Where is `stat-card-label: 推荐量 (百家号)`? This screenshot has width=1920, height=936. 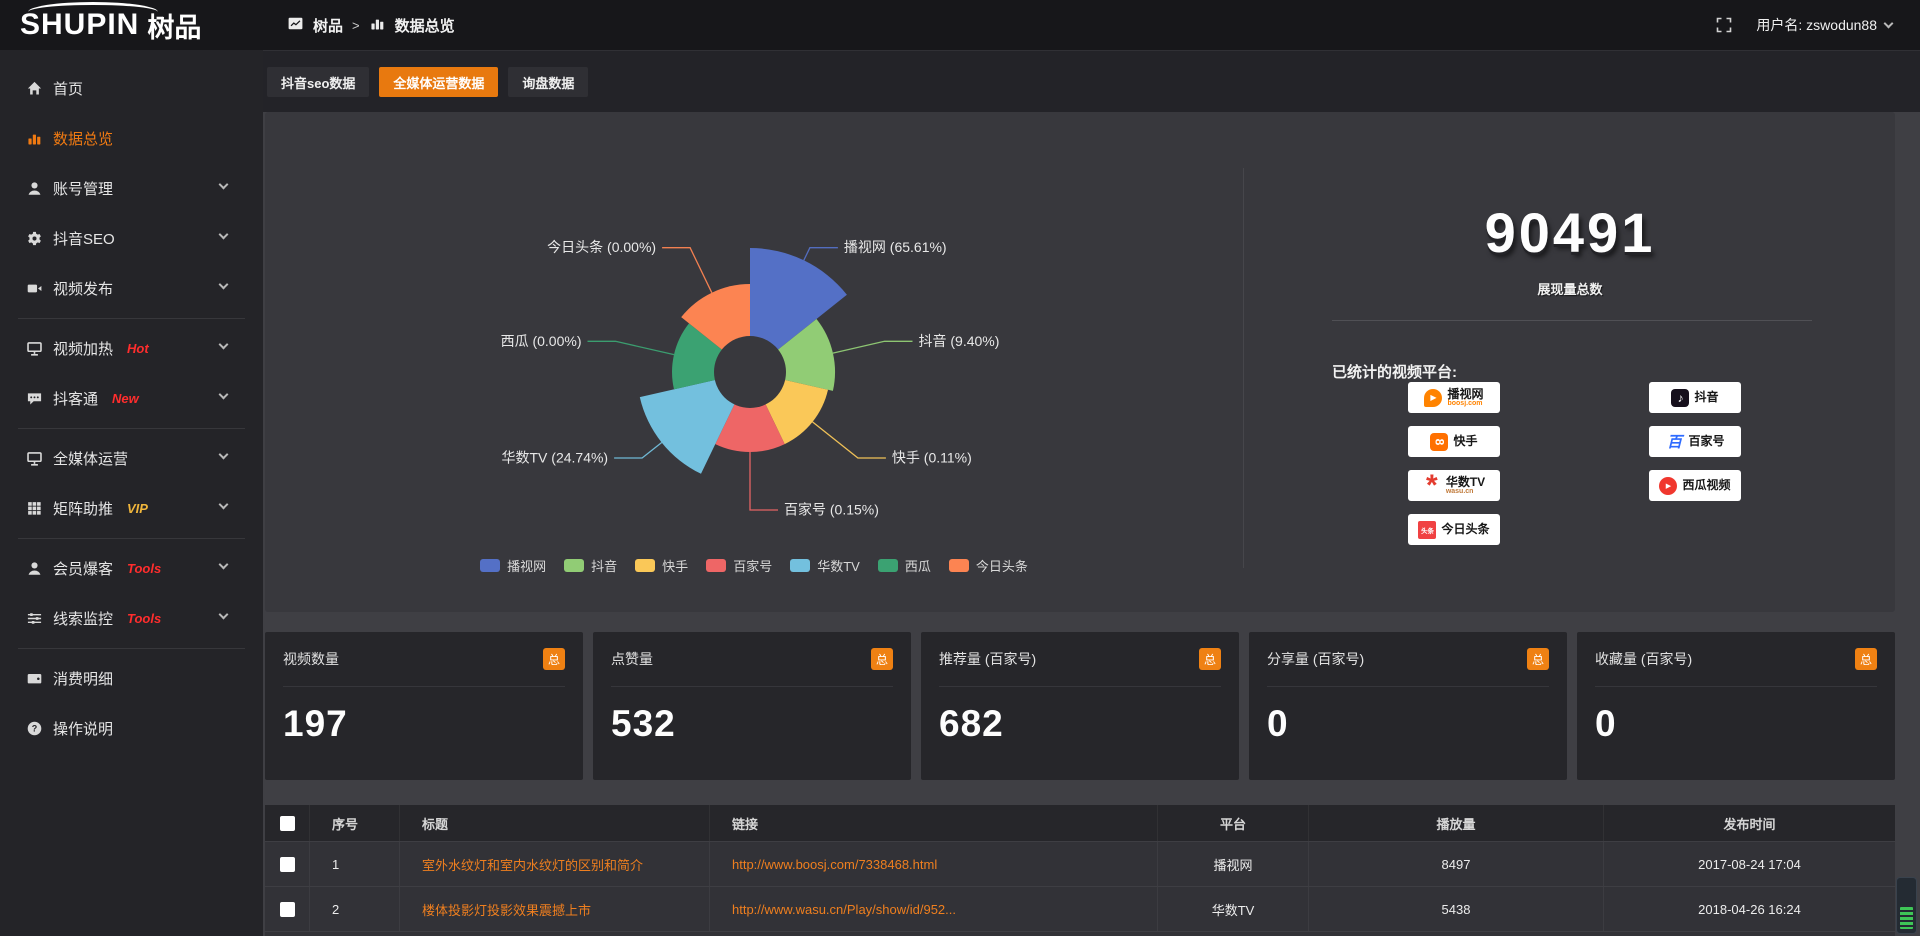 stat-card-label: 推荐量 (百家号) is located at coordinates (988, 659).